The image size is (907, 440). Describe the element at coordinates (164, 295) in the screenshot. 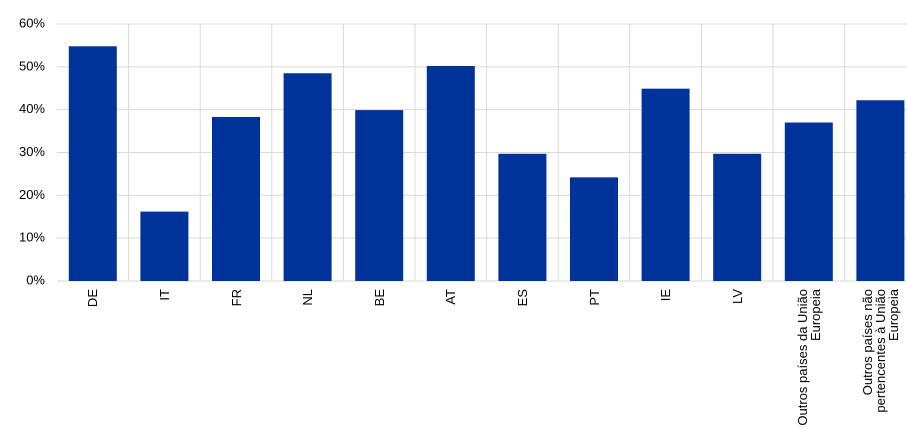

I see `x-tick-label: IT` at that location.